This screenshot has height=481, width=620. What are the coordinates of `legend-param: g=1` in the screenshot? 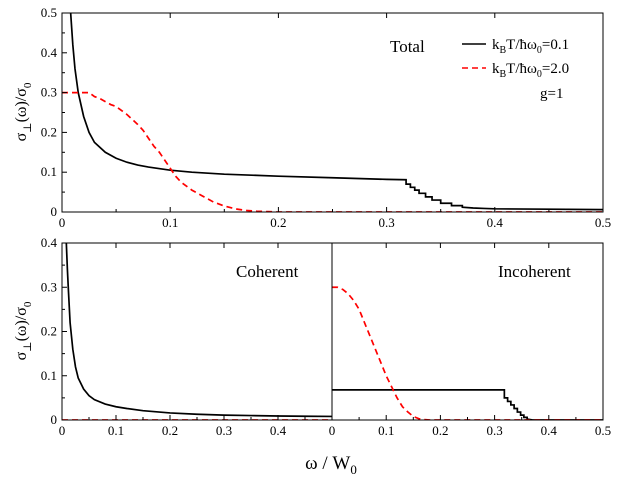 It's located at (551, 94).